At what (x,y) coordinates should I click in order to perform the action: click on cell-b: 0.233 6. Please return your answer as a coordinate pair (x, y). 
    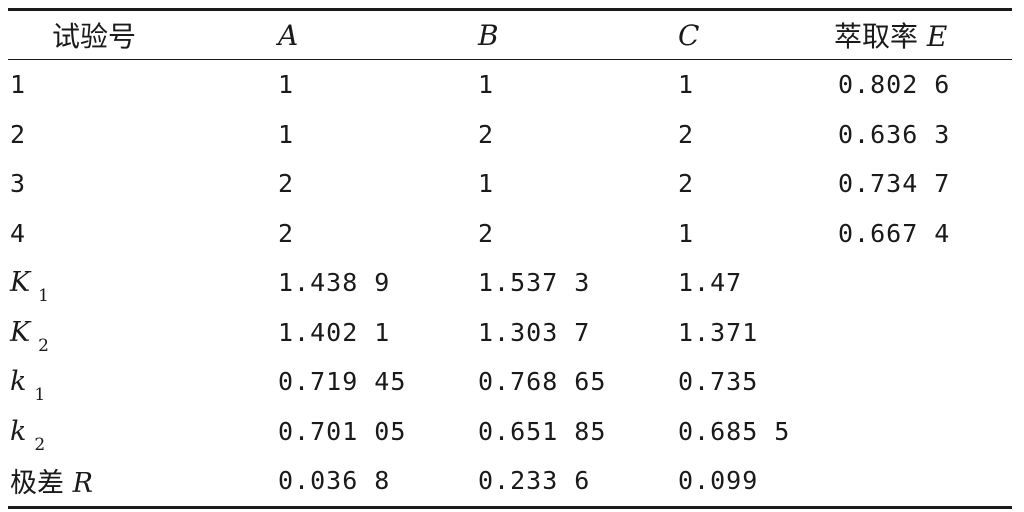
    Looking at the image, I should click on (534, 481).